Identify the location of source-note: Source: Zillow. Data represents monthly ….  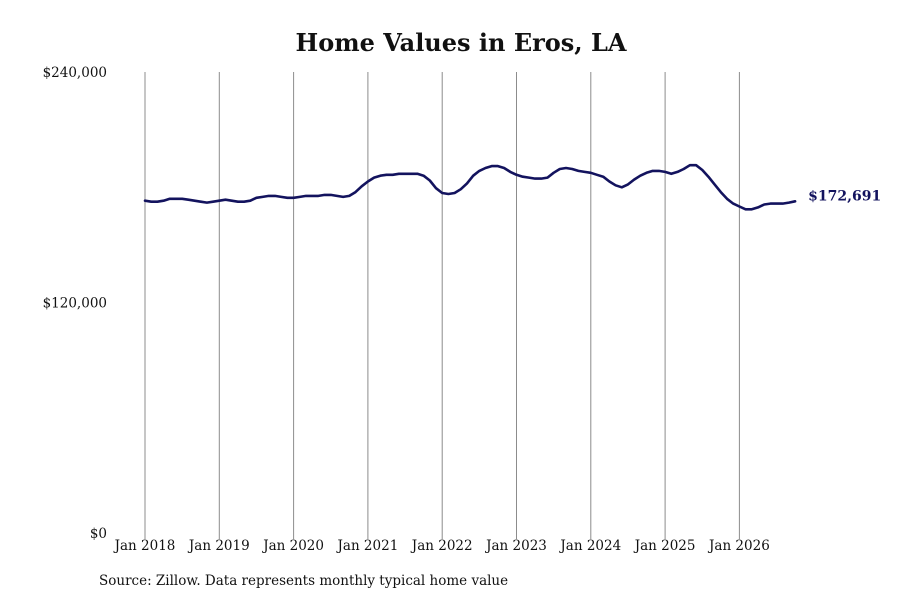
(304, 581).